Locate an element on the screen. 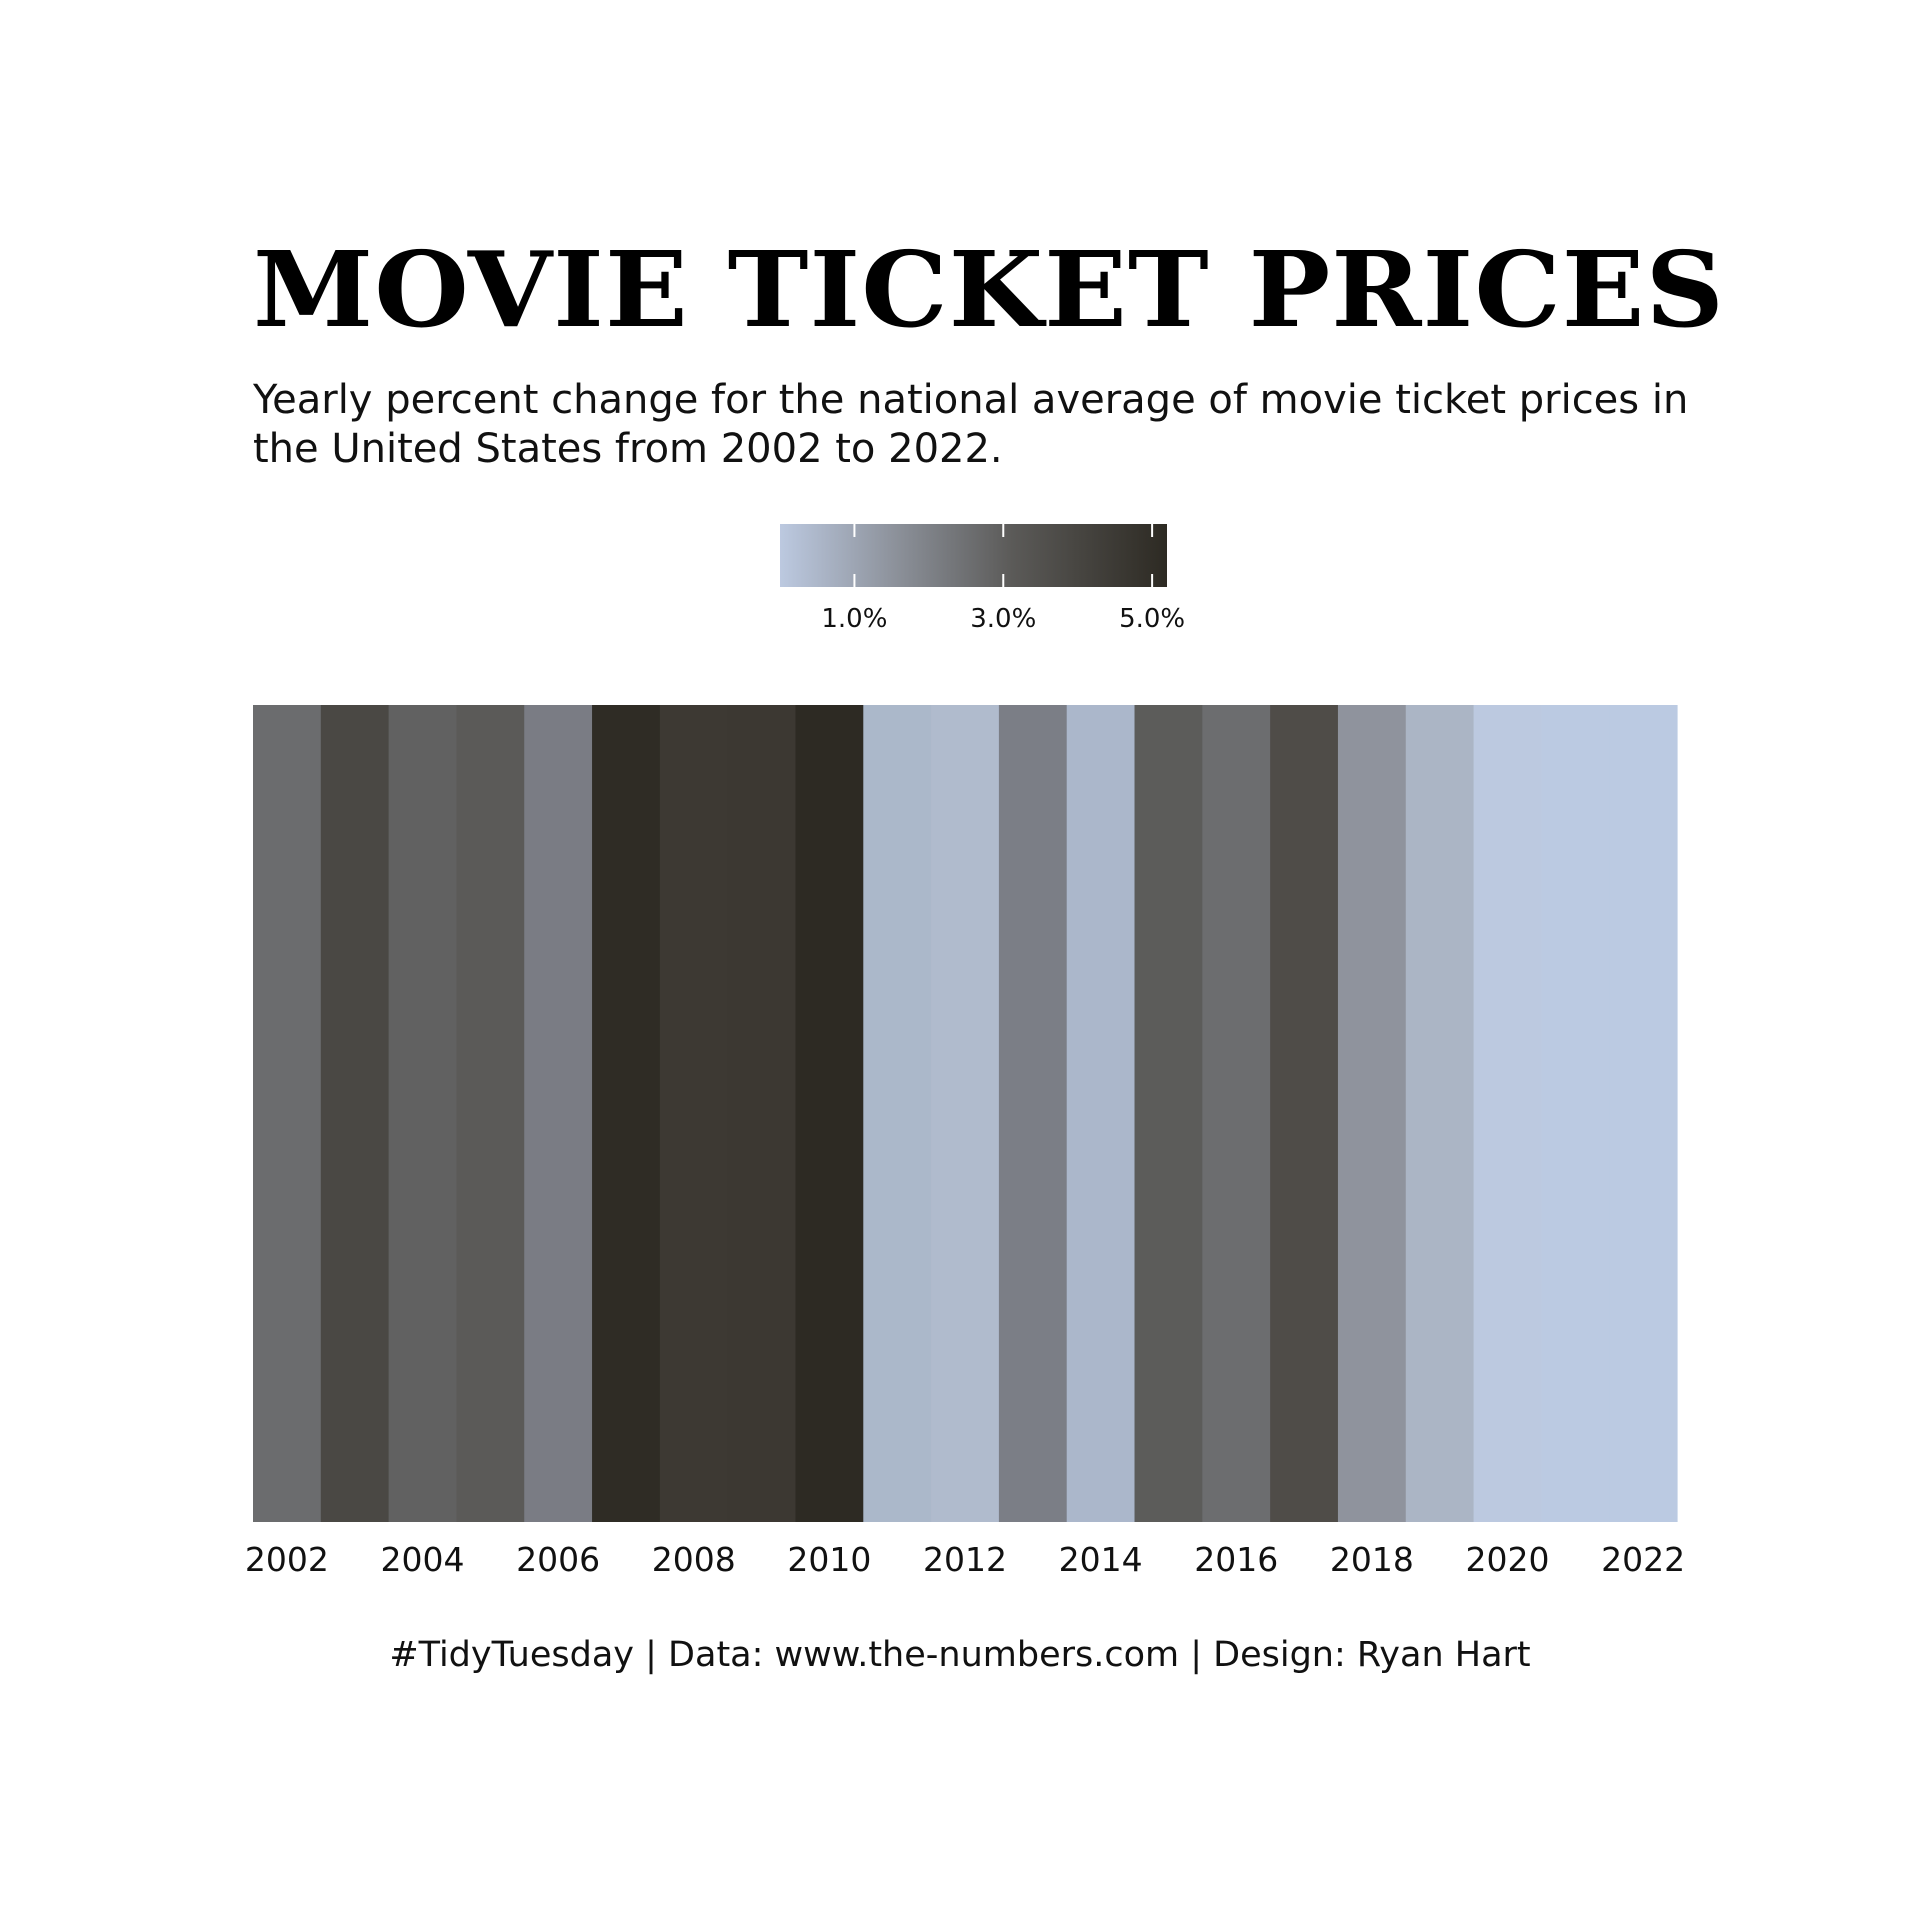 Image resolution: width=1920 pixels, height=1920 pixels. chart-title: MOVIE TICKET PRICES is located at coordinates (989, 289).